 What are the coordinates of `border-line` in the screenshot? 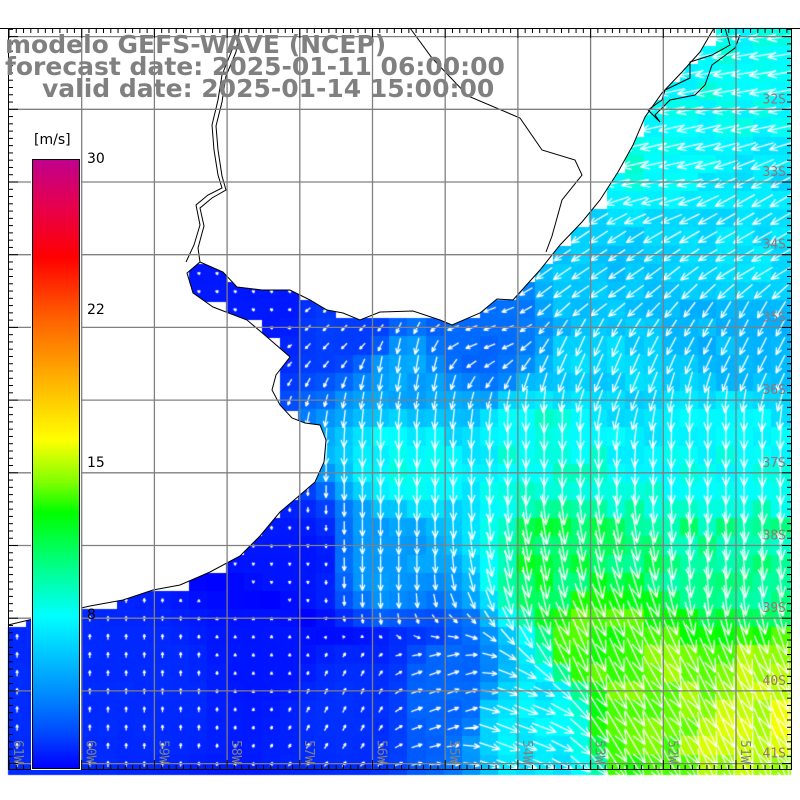 It's located at (496, 140).